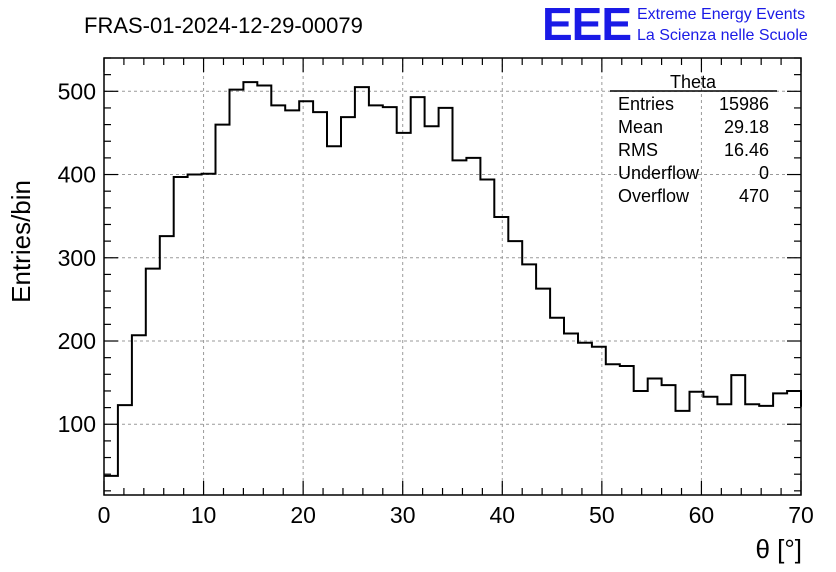 This screenshot has width=836, height=572. I want to click on stats-title: Theta, so click(693, 82).